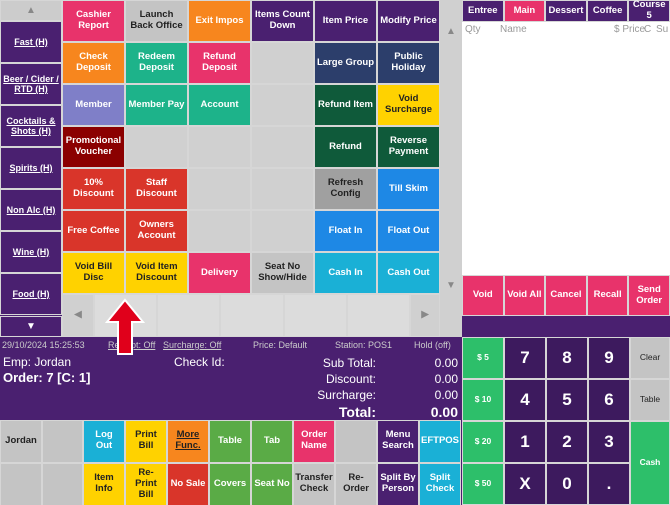  What do you see at coordinates (156, 105) in the screenshot?
I see `function-button: Member Pay` at bounding box center [156, 105].